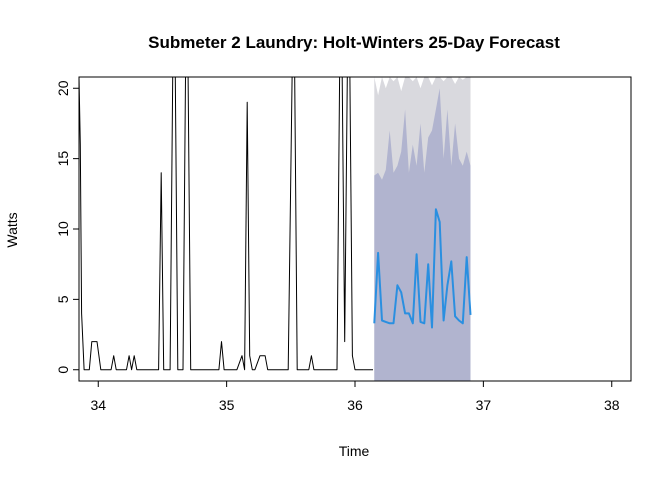  Describe the element at coordinates (354, 451) in the screenshot. I see `x-axis-label: Time` at that location.